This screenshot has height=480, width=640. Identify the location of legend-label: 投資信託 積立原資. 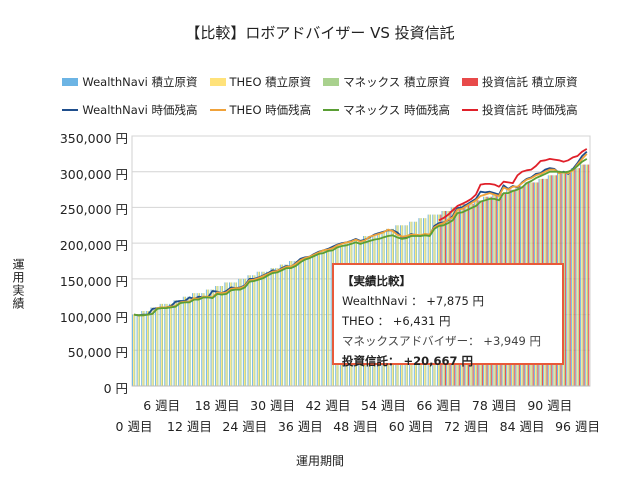
(529, 82).